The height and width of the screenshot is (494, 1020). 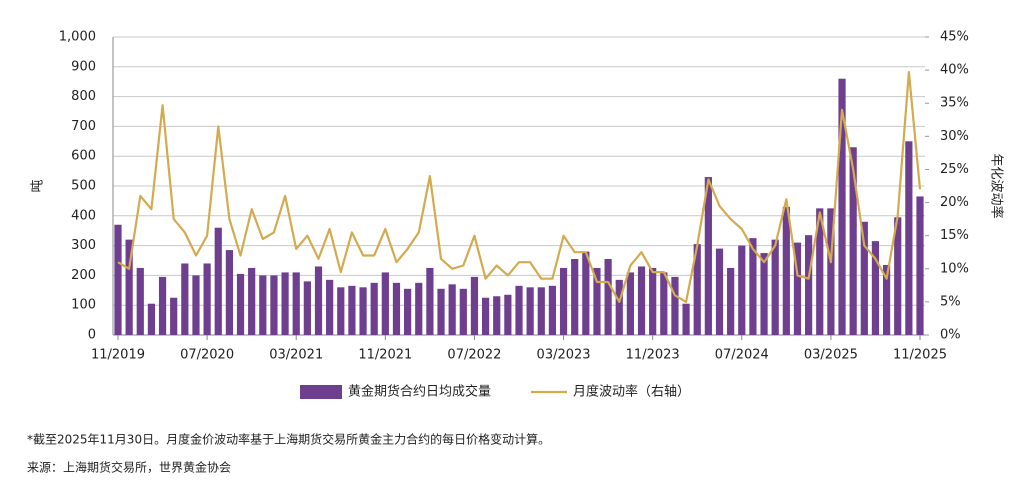 I want to click on y-tick-label: 600, so click(x=83, y=156).